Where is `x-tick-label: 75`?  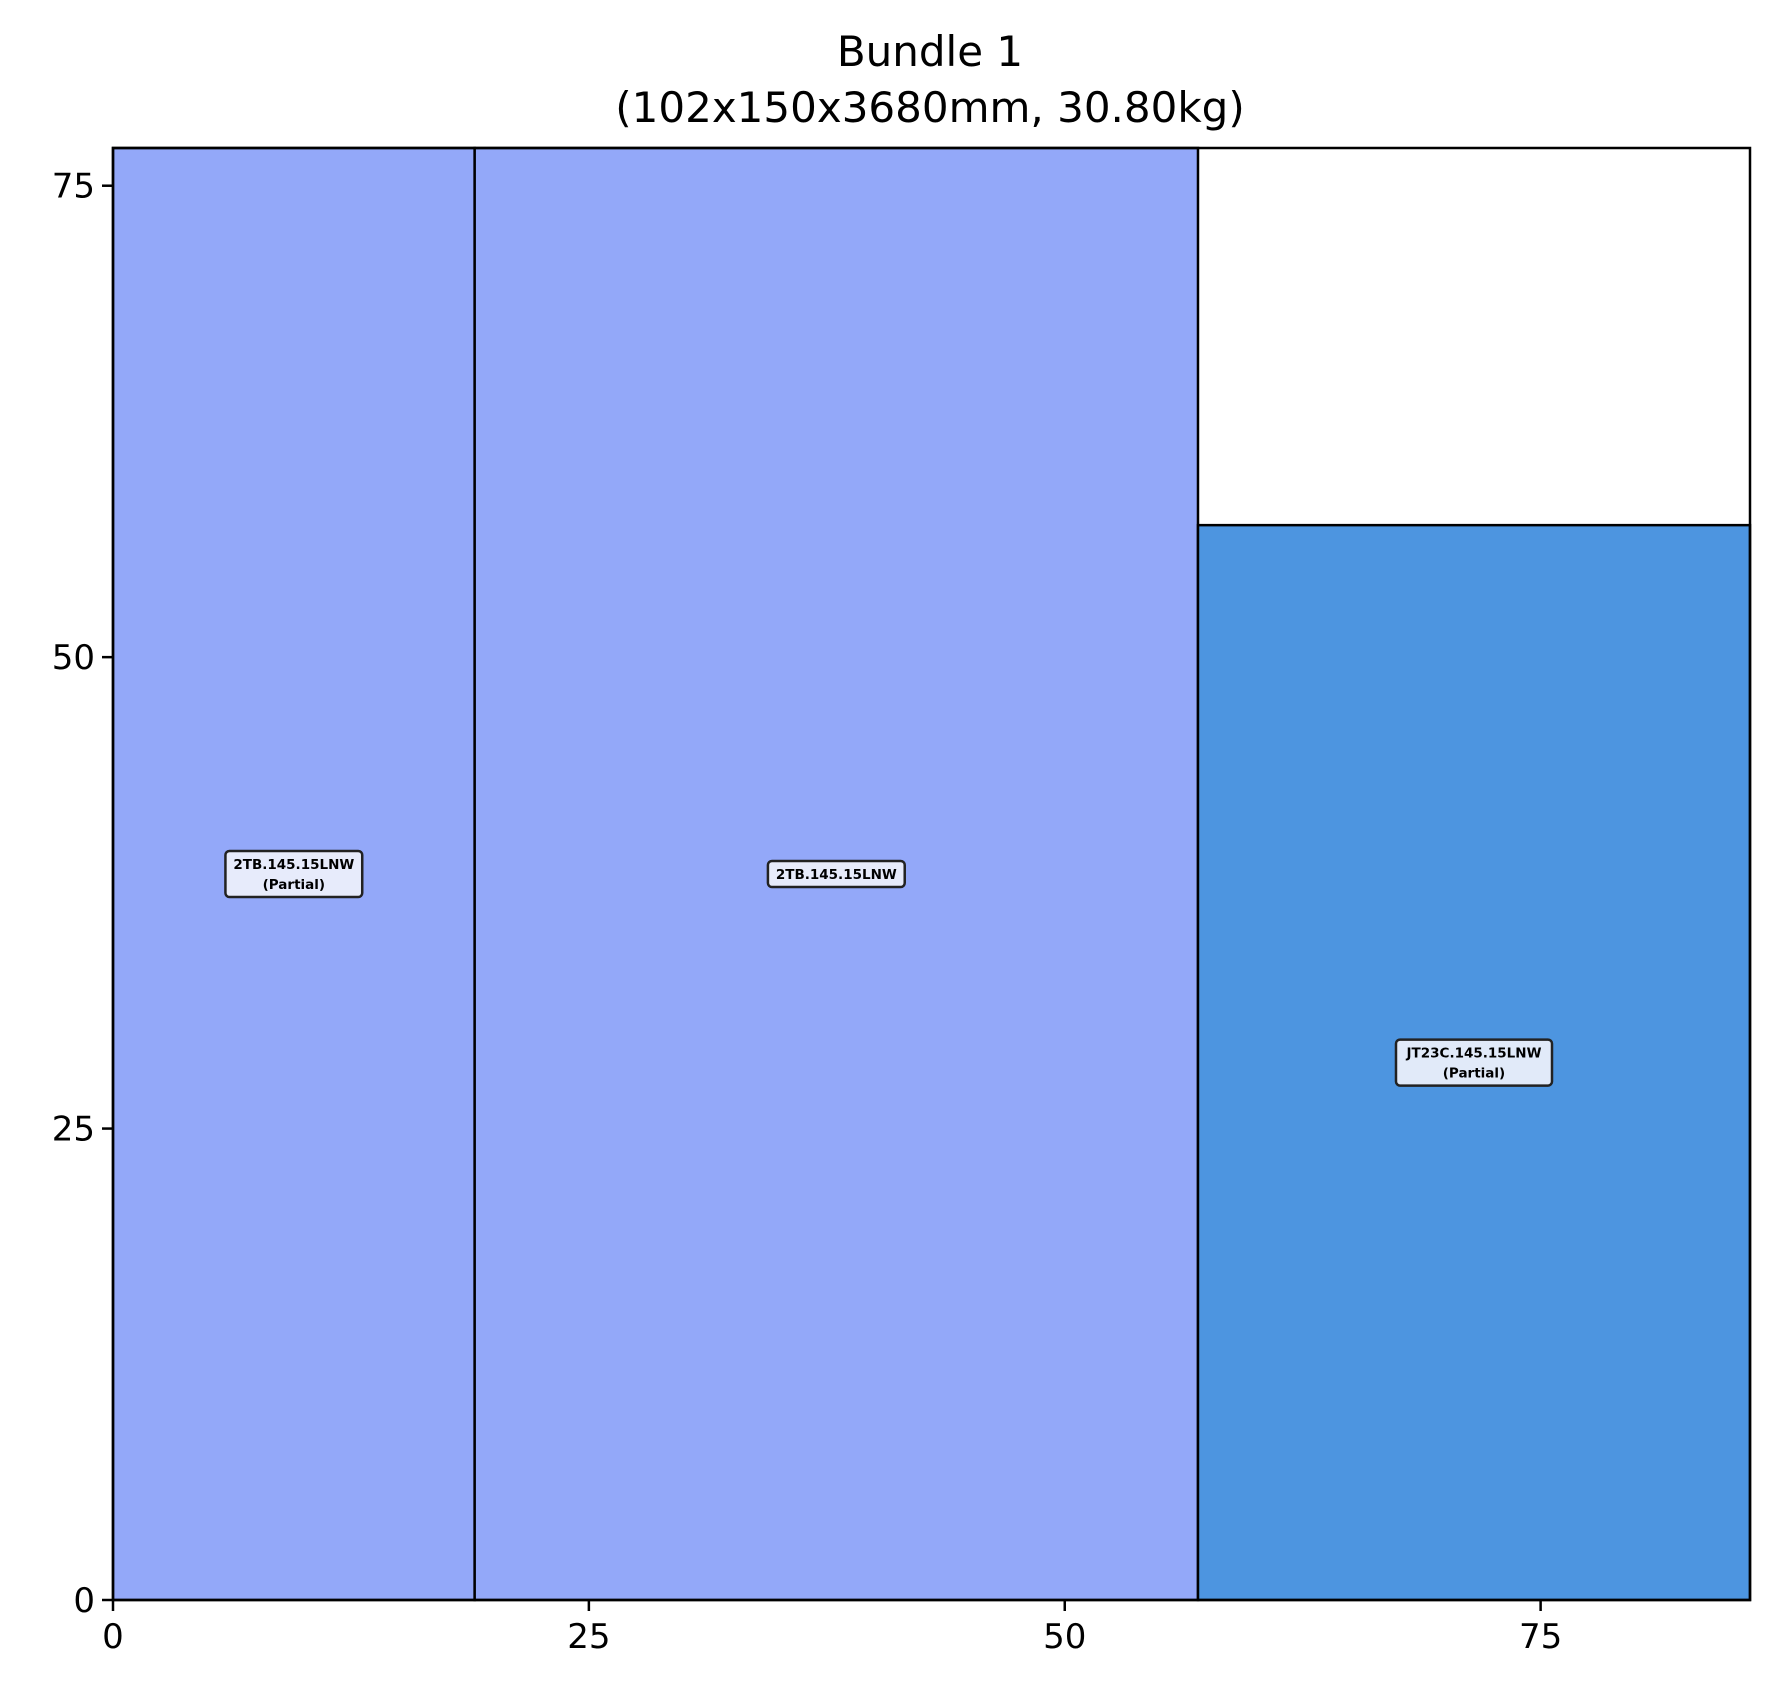 x-tick-label: 75 is located at coordinates (1540, 1637).